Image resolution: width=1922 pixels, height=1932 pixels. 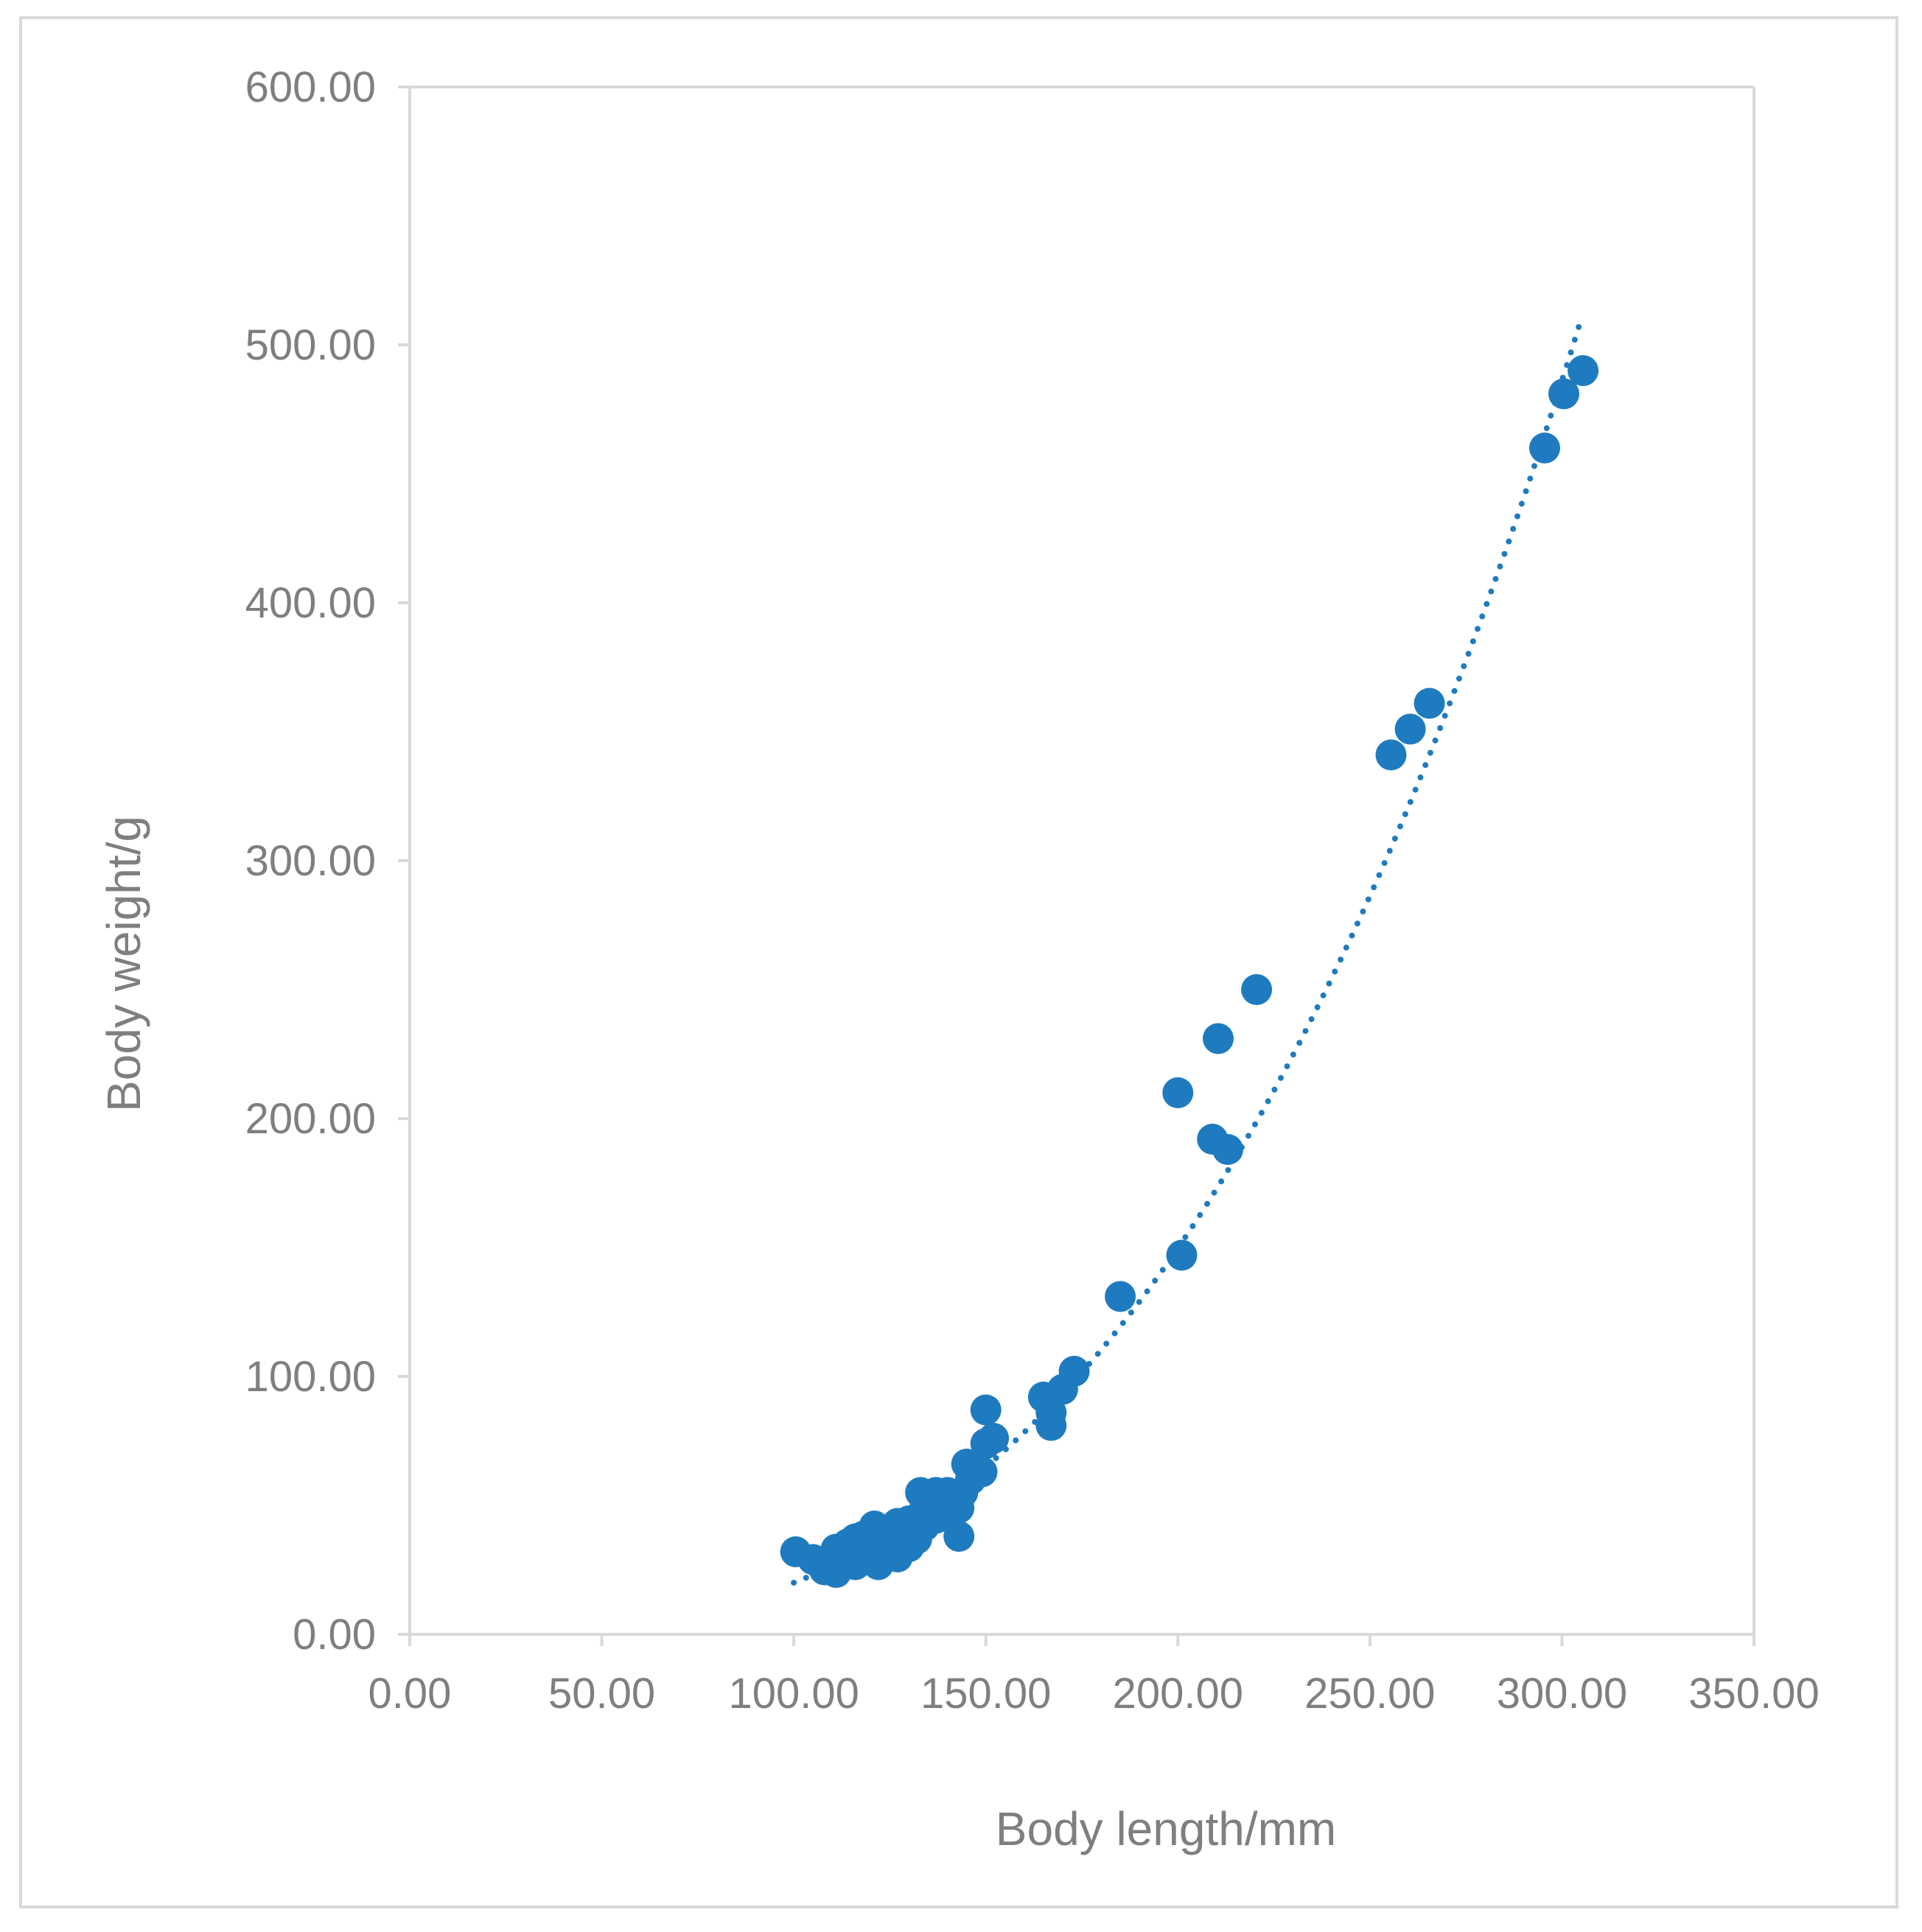 What do you see at coordinates (1754, 1694) in the screenshot?
I see `x-tick-label: 350.00` at bounding box center [1754, 1694].